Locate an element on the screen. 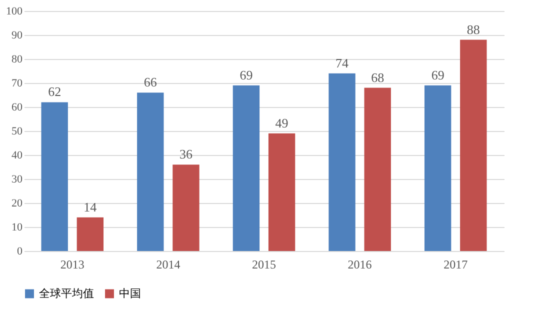  legend-label: 全球平均值 is located at coordinates (66, 293).